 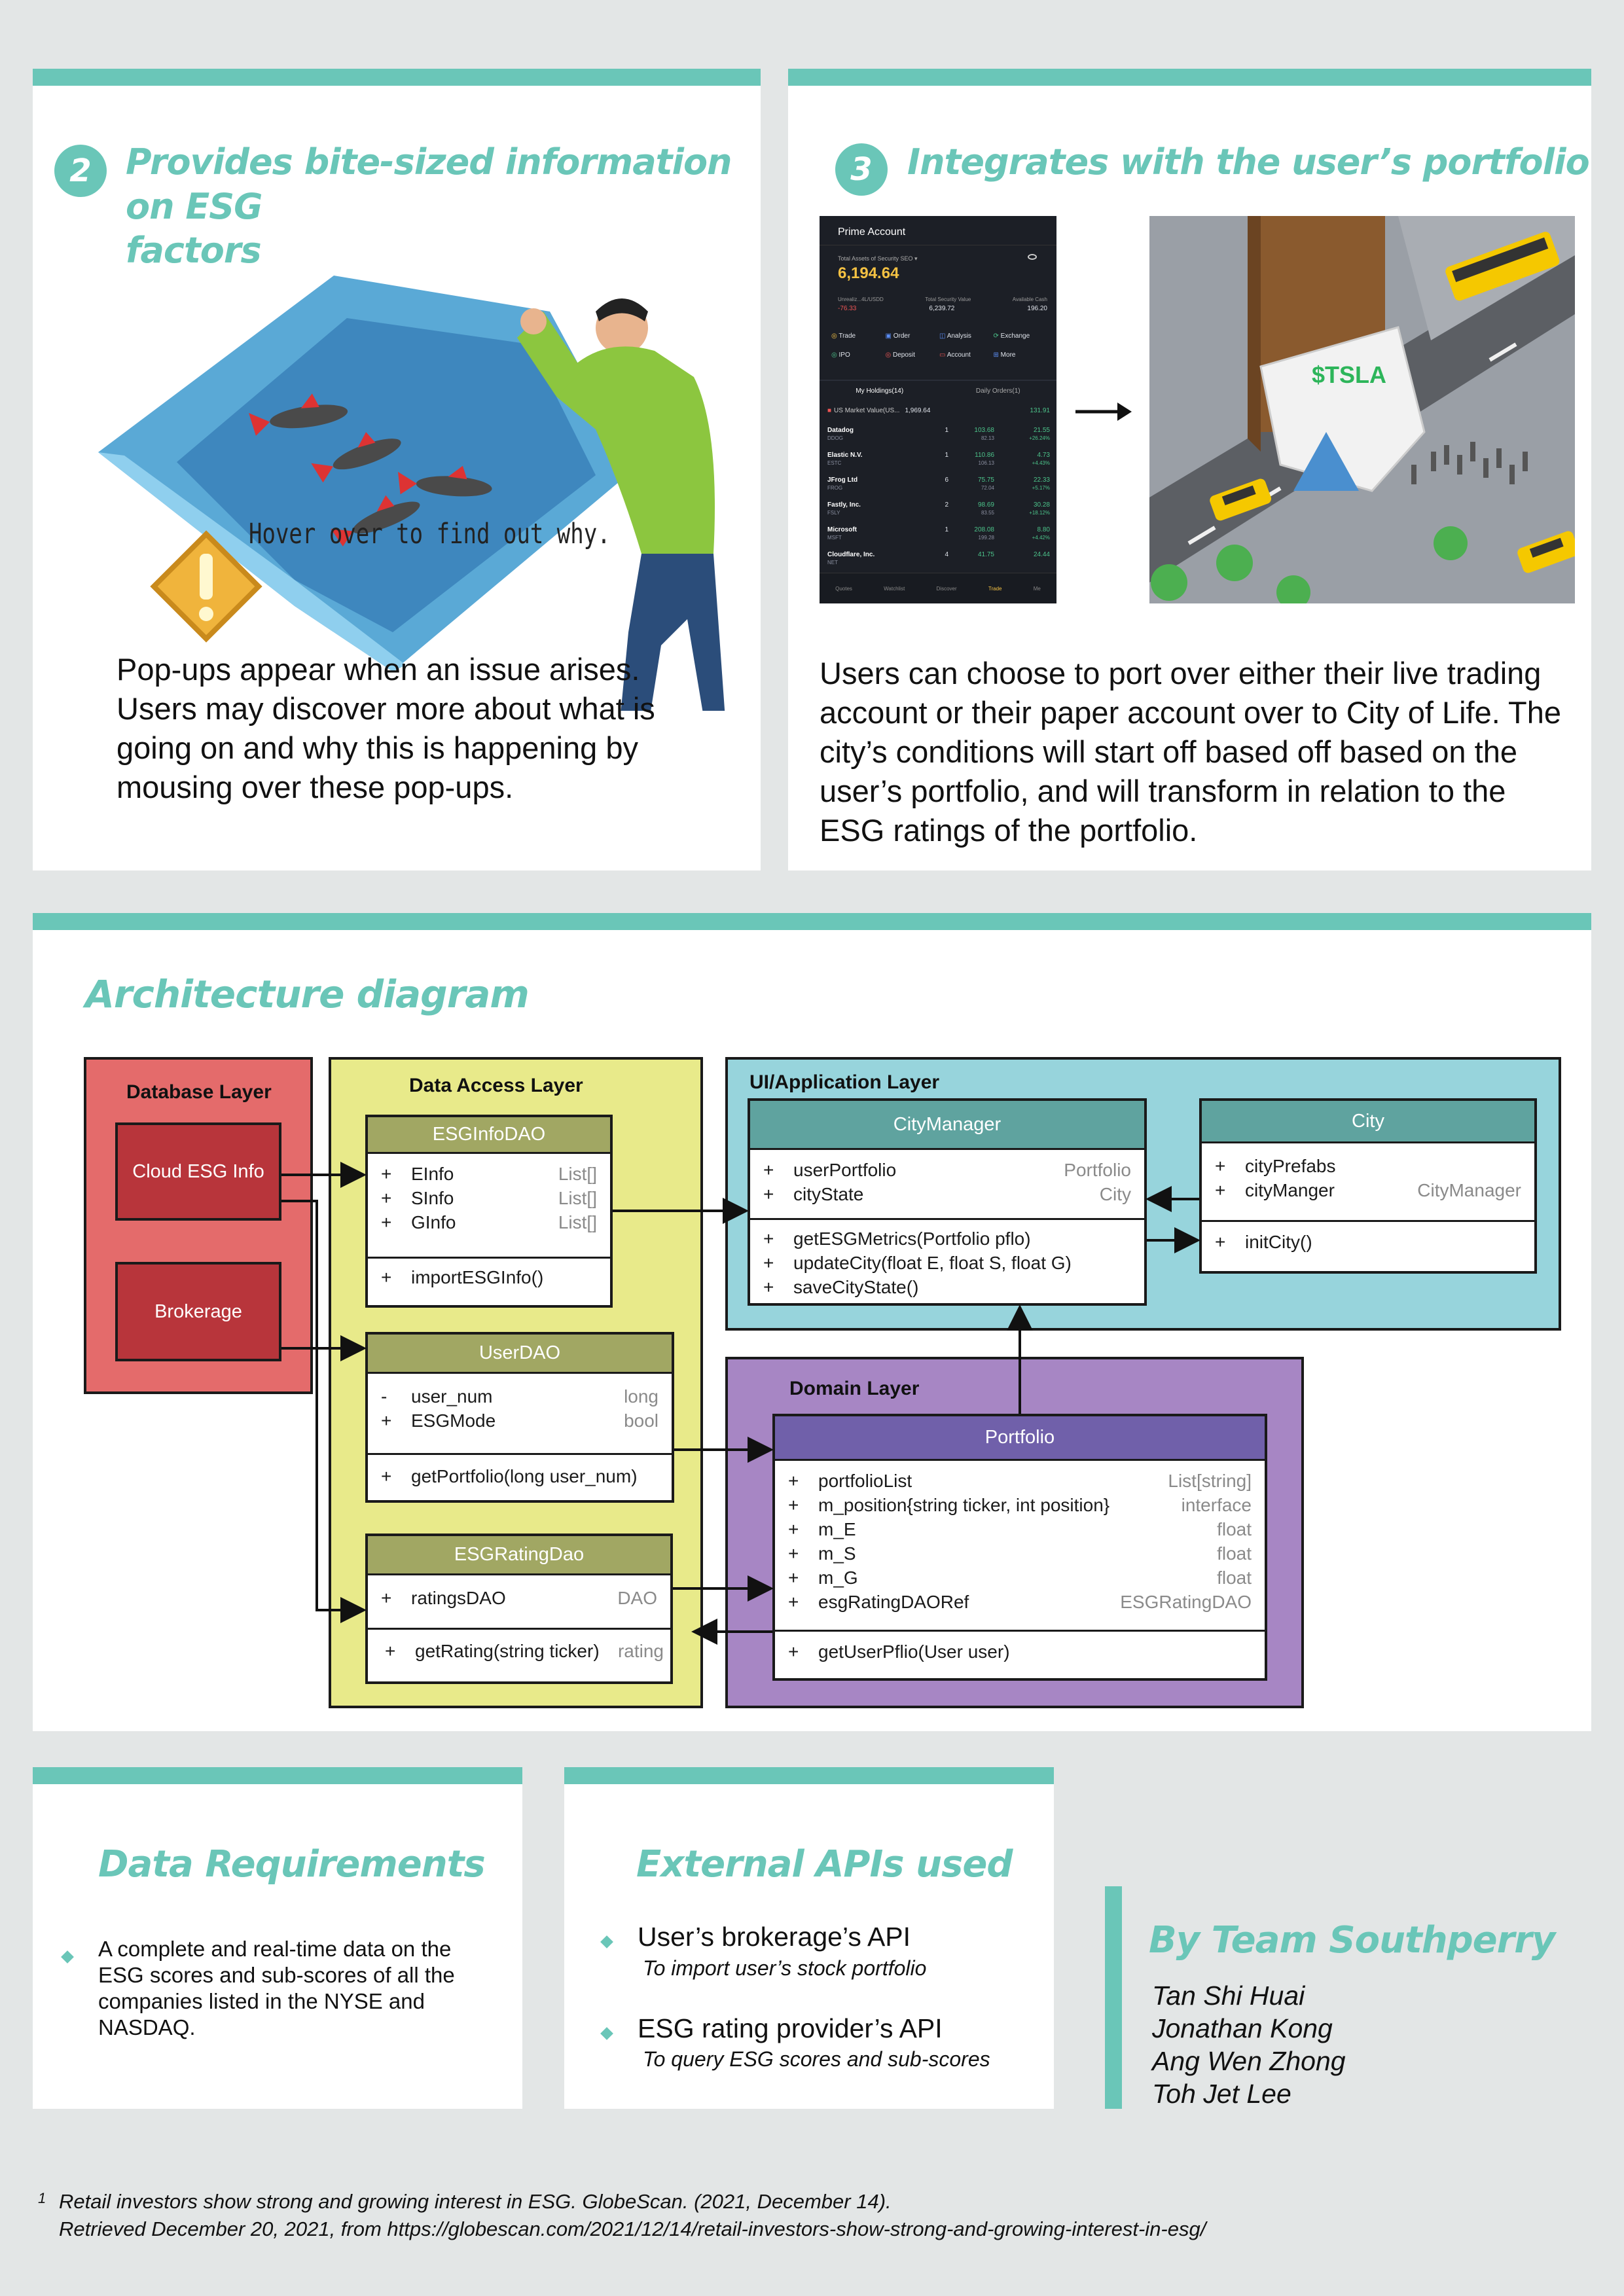 What do you see at coordinates (843, 336) in the screenshot?
I see `action-trade: ◎ Trade` at bounding box center [843, 336].